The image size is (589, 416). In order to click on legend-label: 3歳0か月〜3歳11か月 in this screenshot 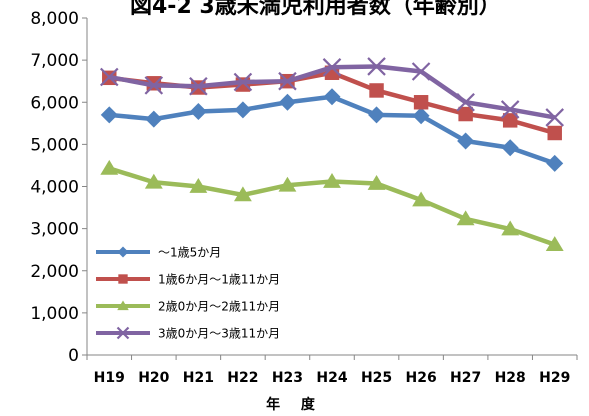, I will do `click(219, 334)`.